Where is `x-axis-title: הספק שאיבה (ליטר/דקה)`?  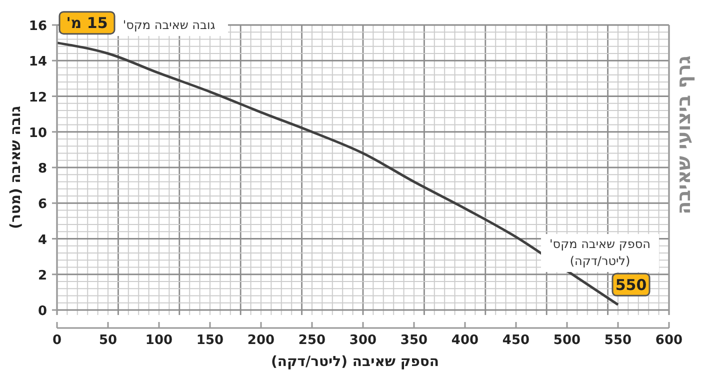
x-axis-title: הספק שאיבה (ליטר/דקה) is located at coordinates (355, 362).